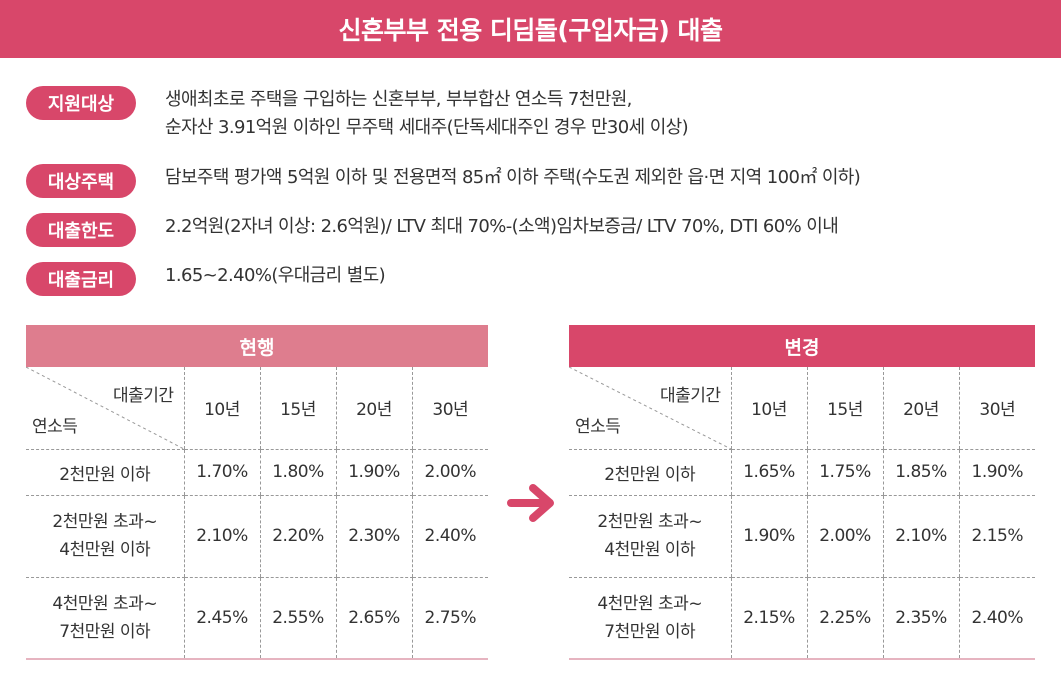 Image resolution: width=1061 pixels, height=682 pixels. What do you see at coordinates (81, 279) in the screenshot?
I see `label-pill: 대출금리` at bounding box center [81, 279].